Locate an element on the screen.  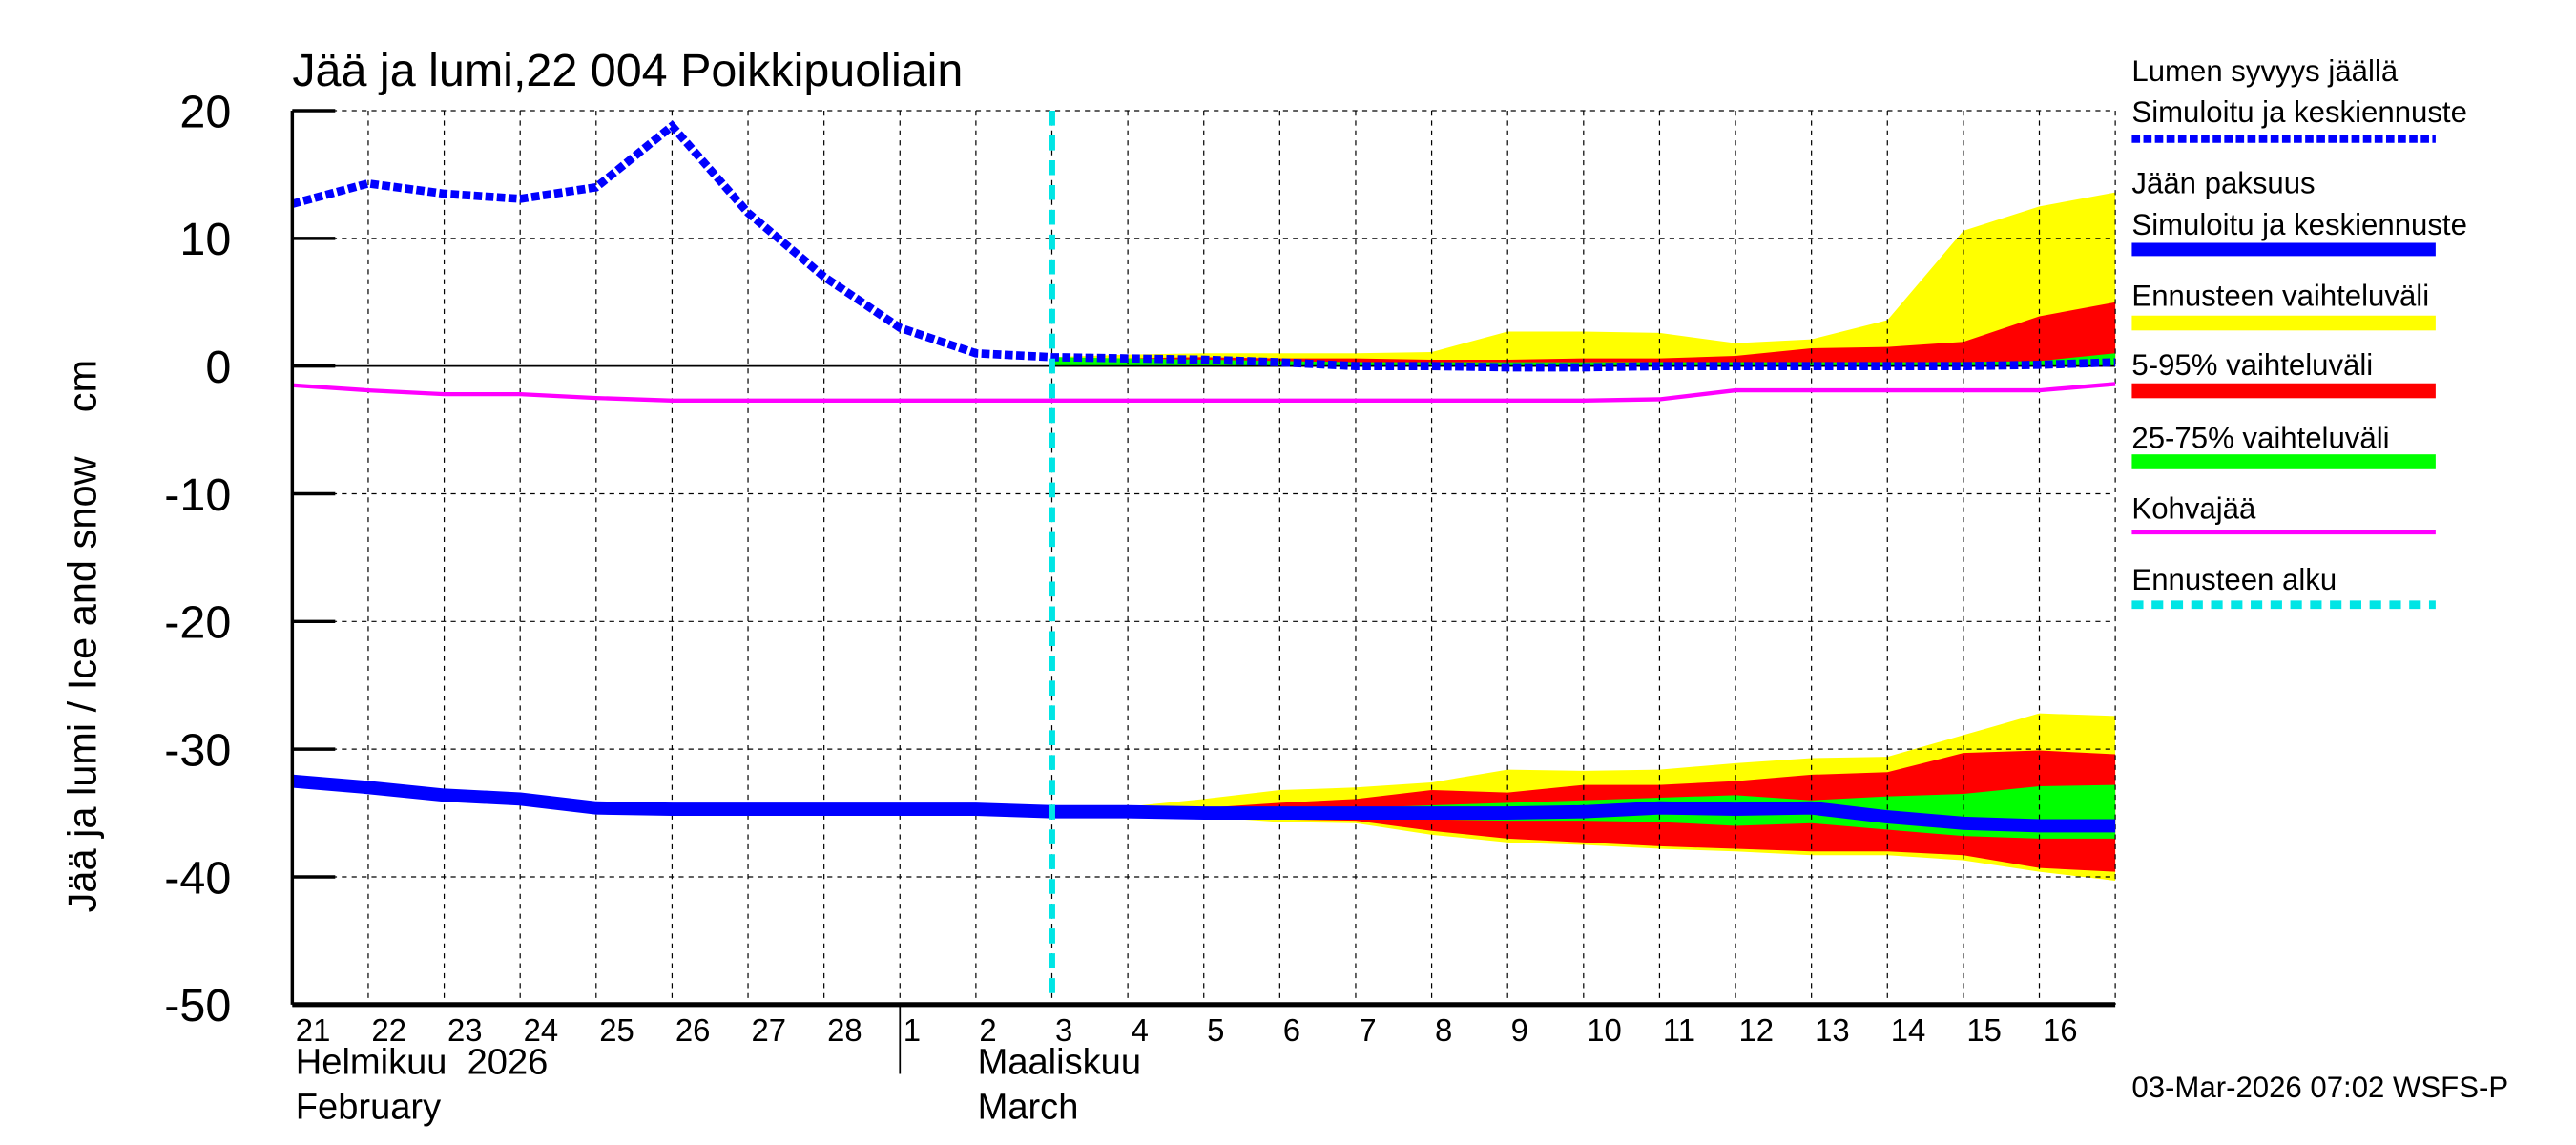
y-tick-label: -10 is located at coordinates (197, 495).